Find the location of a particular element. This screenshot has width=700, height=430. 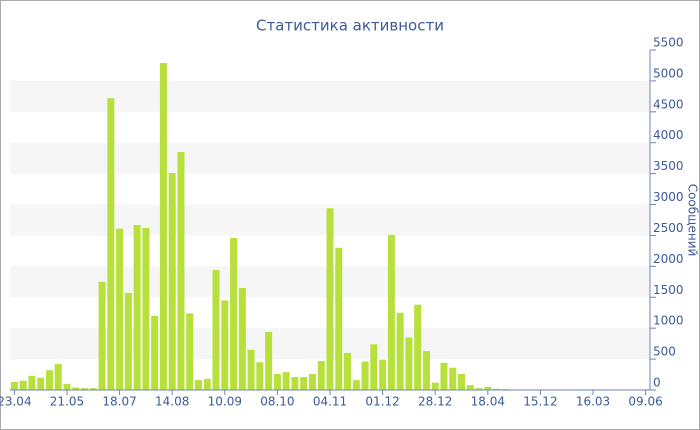

y-tick-label: 2000 is located at coordinates (668, 259).